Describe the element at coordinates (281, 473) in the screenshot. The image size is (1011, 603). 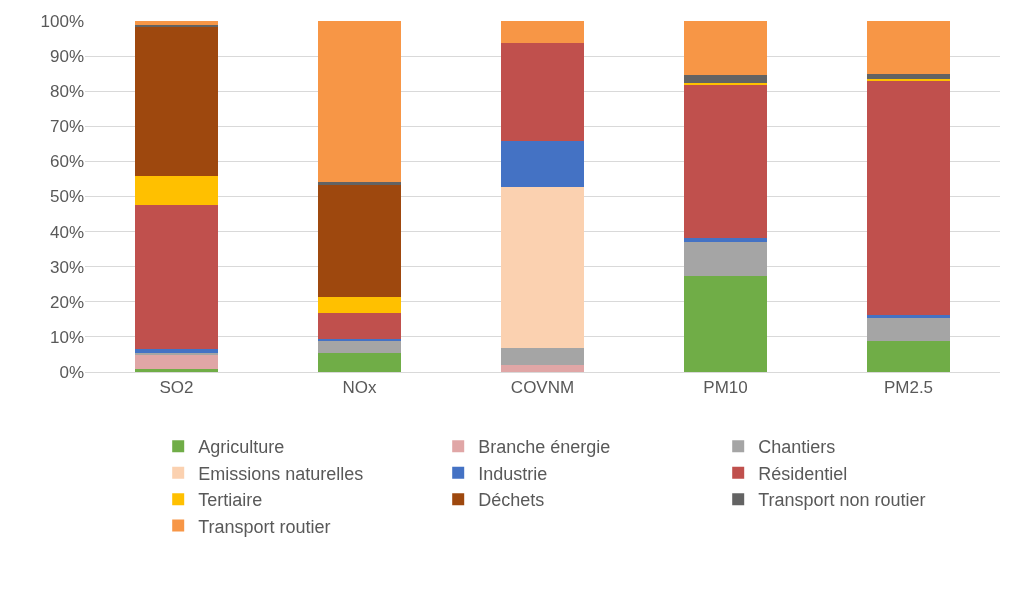
I see `legend-label: Emissions naturelles` at that location.